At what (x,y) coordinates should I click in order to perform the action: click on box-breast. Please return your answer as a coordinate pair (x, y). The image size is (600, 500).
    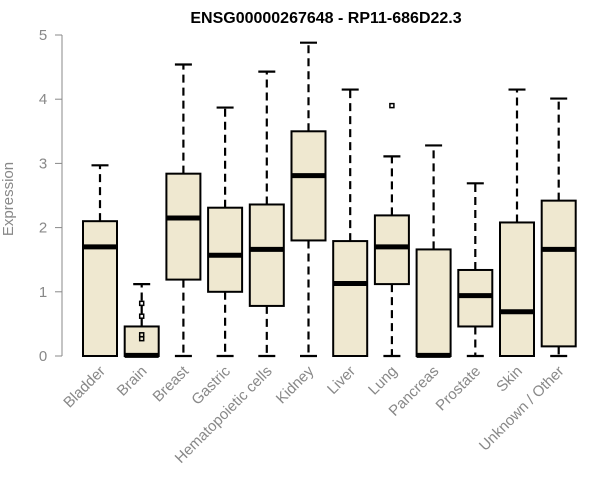
    Looking at the image, I should click on (183, 210).